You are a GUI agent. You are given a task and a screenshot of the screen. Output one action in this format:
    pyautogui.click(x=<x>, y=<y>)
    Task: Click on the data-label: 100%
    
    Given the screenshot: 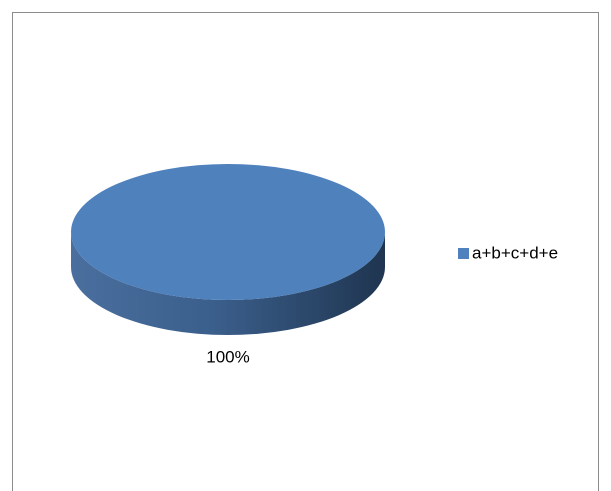 What is the action you would take?
    pyautogui.click(x=227, y=356)
    